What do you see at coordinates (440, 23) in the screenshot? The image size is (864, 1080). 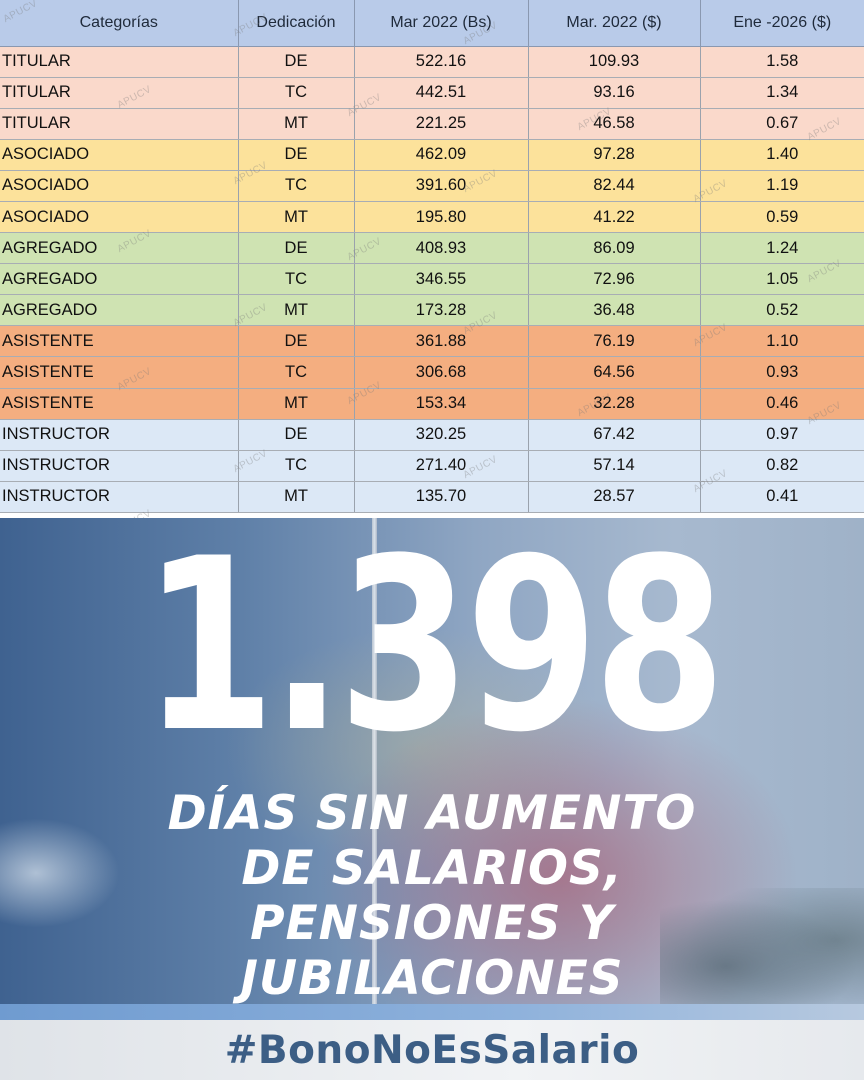 I see `header-mar-2022-bs: Mar 2022 (Bs)` at bounding box center [440, 23].